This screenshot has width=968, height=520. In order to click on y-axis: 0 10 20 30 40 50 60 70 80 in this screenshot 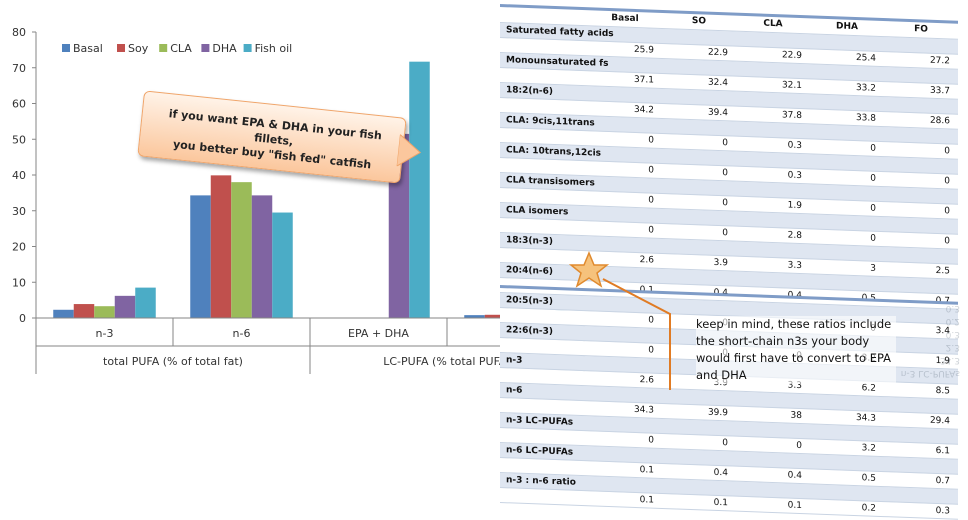, I will do `click(24, 175)`.